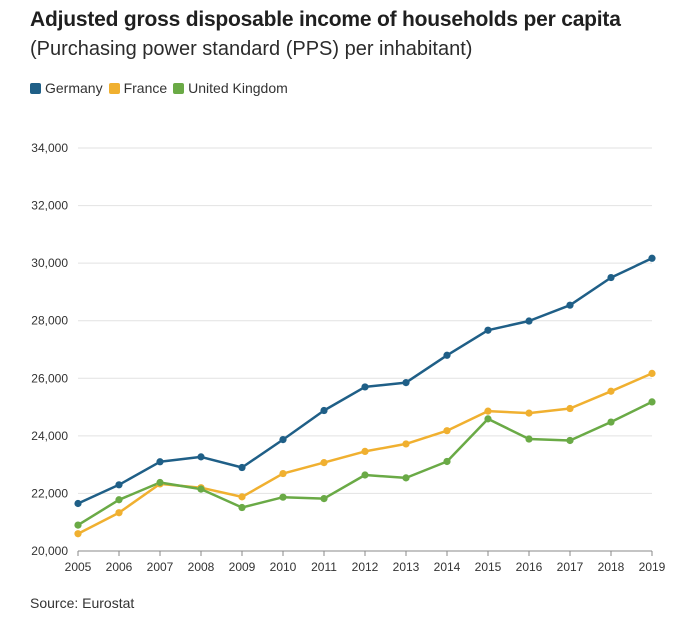  I want to click on x-tick-label: 2013, so click(406, 567).